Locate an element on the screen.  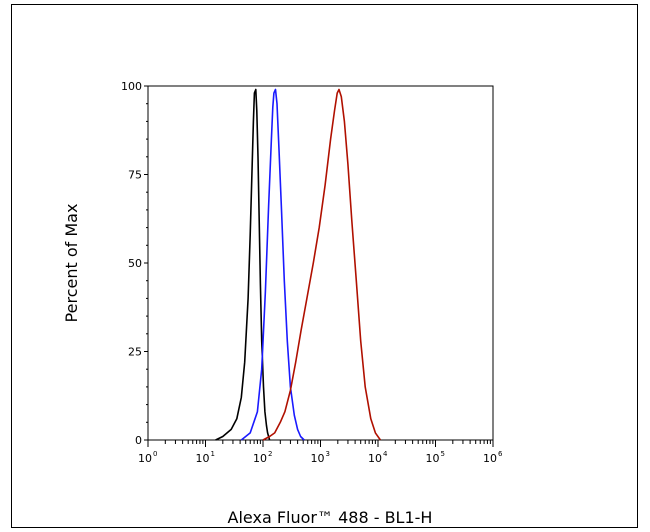
y-tick-label: 0 is located at coordinates (138, 440).